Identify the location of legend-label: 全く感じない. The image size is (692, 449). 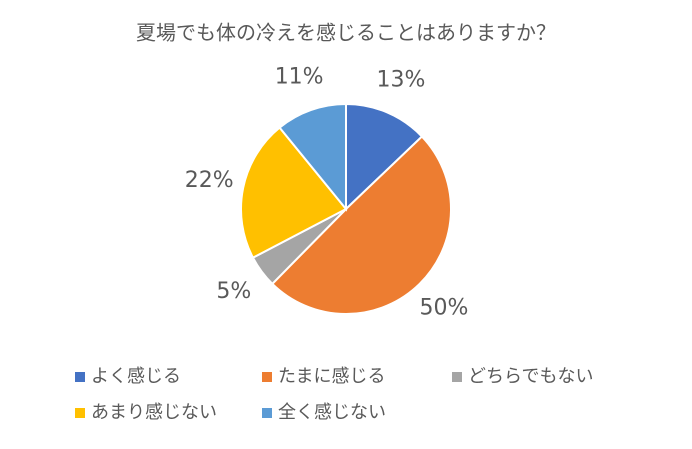
(332, 412).